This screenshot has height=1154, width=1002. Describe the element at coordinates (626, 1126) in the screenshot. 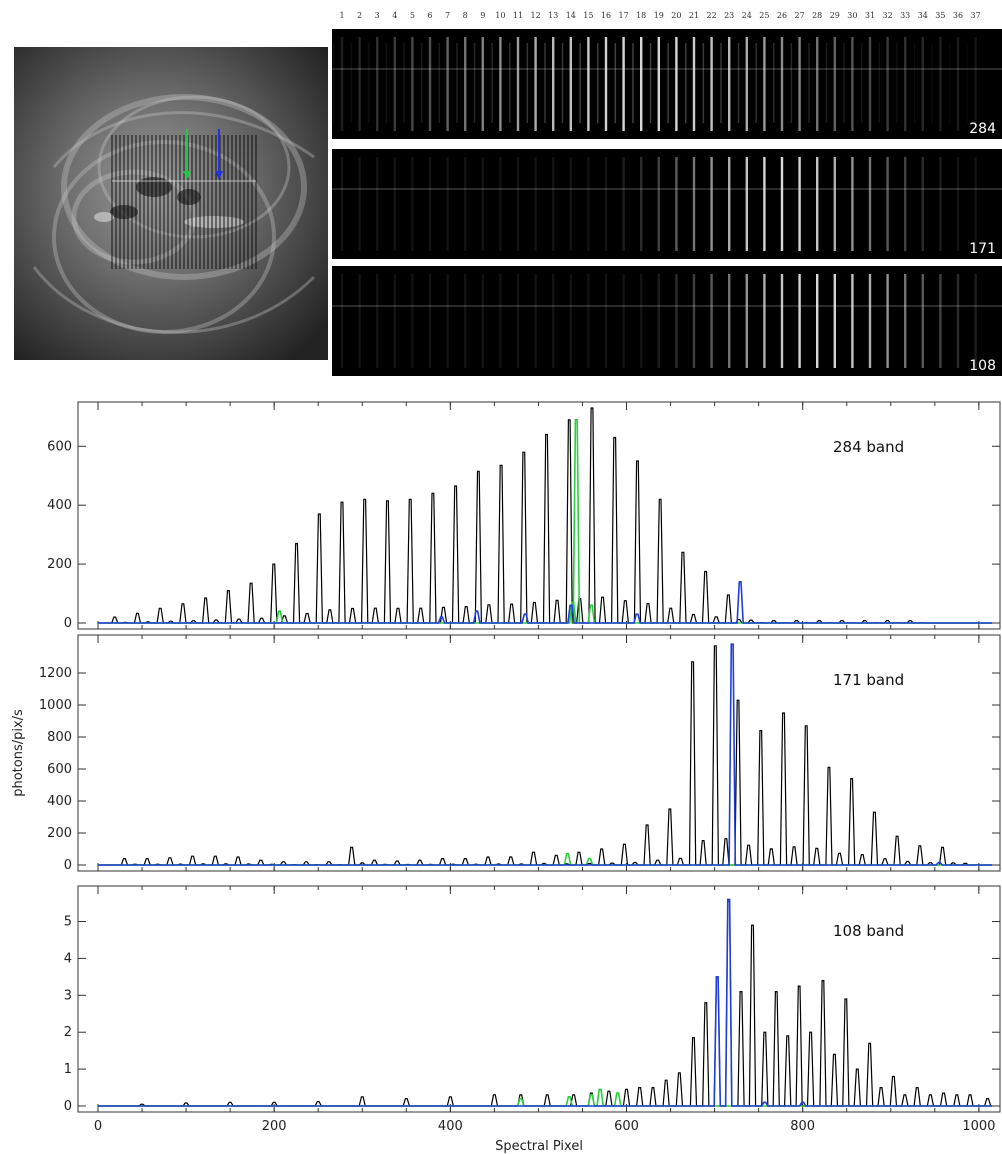

I see `x-tick-label: 600` at that location.